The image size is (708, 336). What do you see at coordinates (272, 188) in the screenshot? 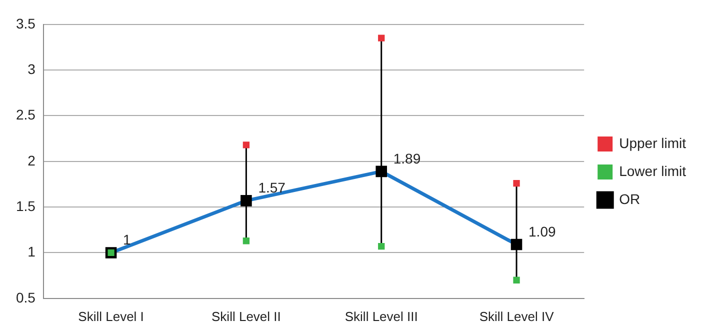
I see `data-label: 1.57` at bounding box center [272, 188].